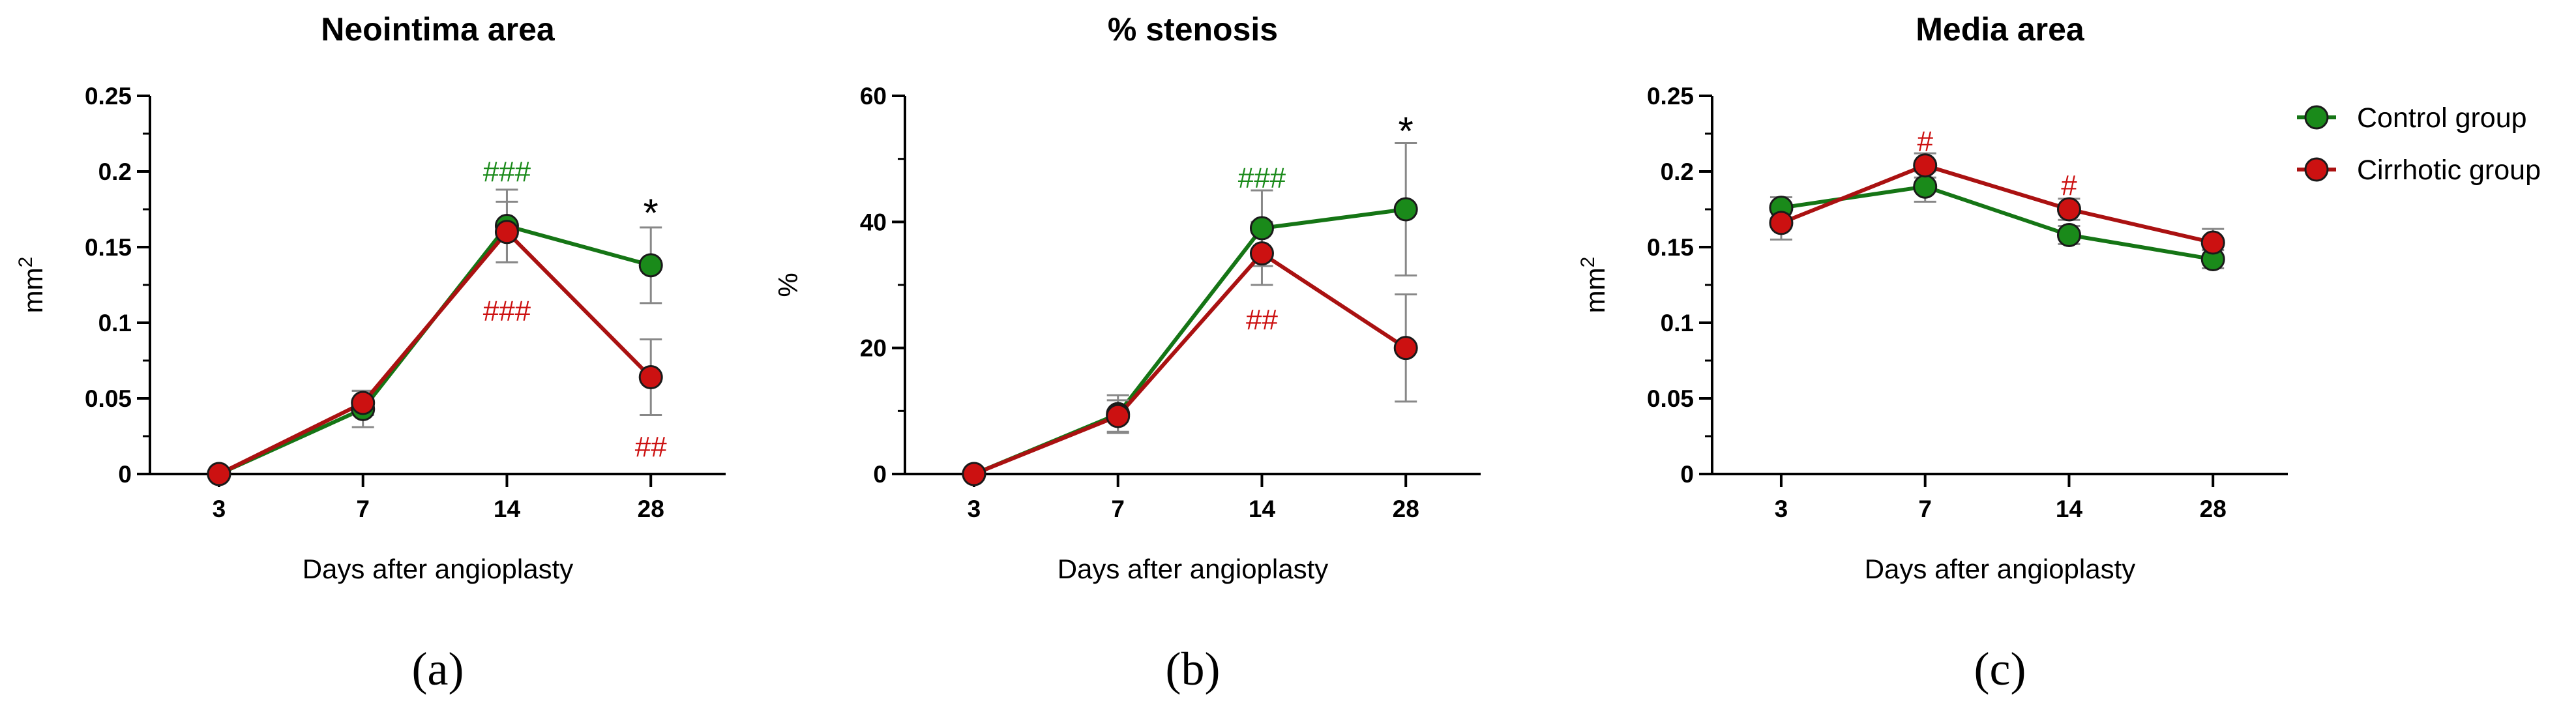 The image size is (2576, 712). Describe the element at coordinates (2000, 29) in the screenshot. I see `chart-title: Media area` at that location.